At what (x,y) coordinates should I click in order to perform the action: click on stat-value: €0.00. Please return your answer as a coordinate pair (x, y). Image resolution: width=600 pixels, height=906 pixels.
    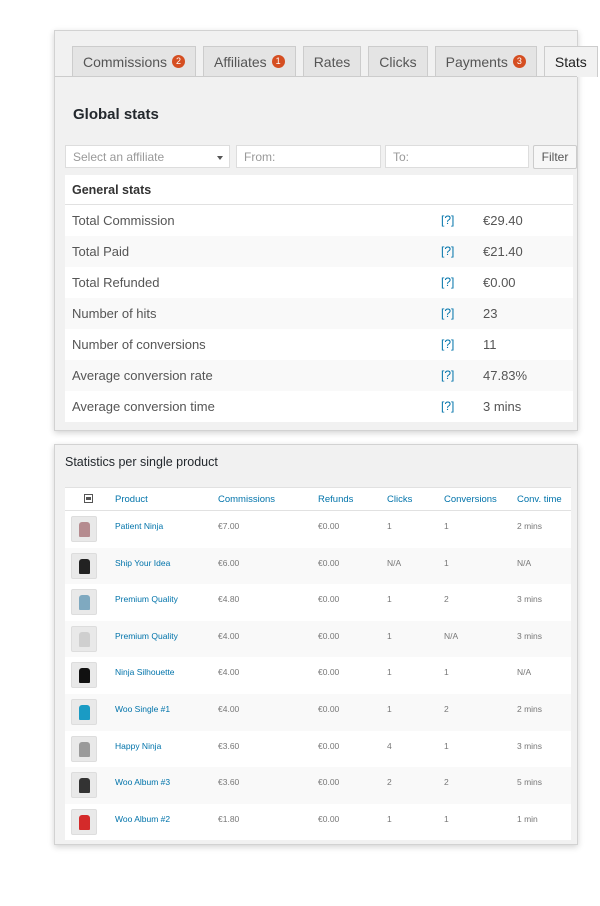
    Looking at the image, I should click on (499, 282).